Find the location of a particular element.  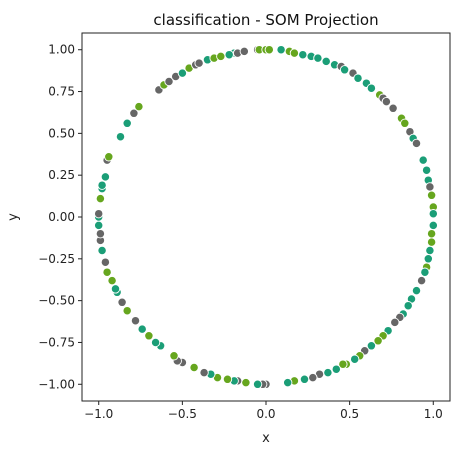

x-tick-label: −0.5 is located at coordinates (182, 414).